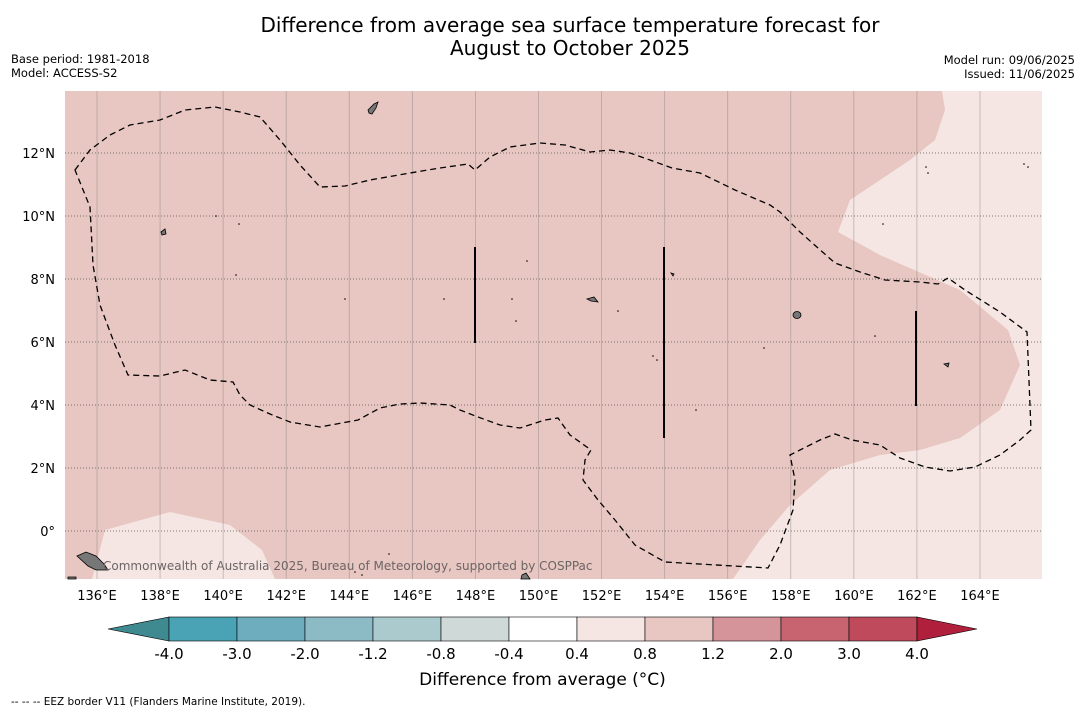 The height and width of the screenshot is (713, 1085). Describe the element at coordinates (1019, 74) in the screenshot. I see `issued-date: Issued: 11/06/2025` at that location.